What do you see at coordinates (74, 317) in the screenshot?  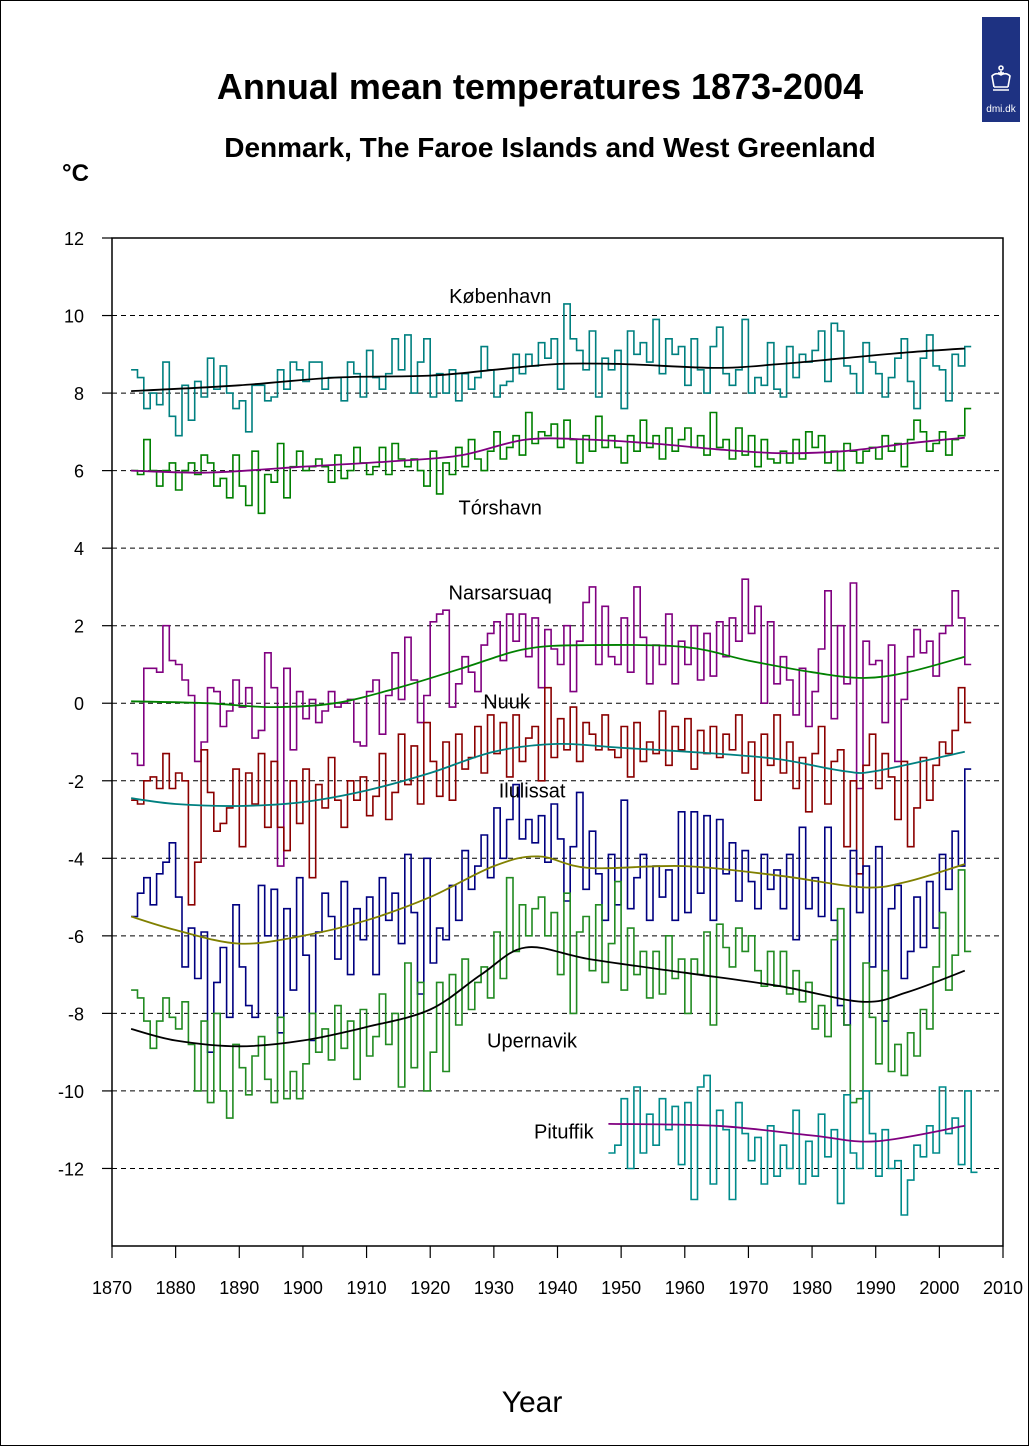 I see `y-tick-label: 10` at bounding box center [74, 317].